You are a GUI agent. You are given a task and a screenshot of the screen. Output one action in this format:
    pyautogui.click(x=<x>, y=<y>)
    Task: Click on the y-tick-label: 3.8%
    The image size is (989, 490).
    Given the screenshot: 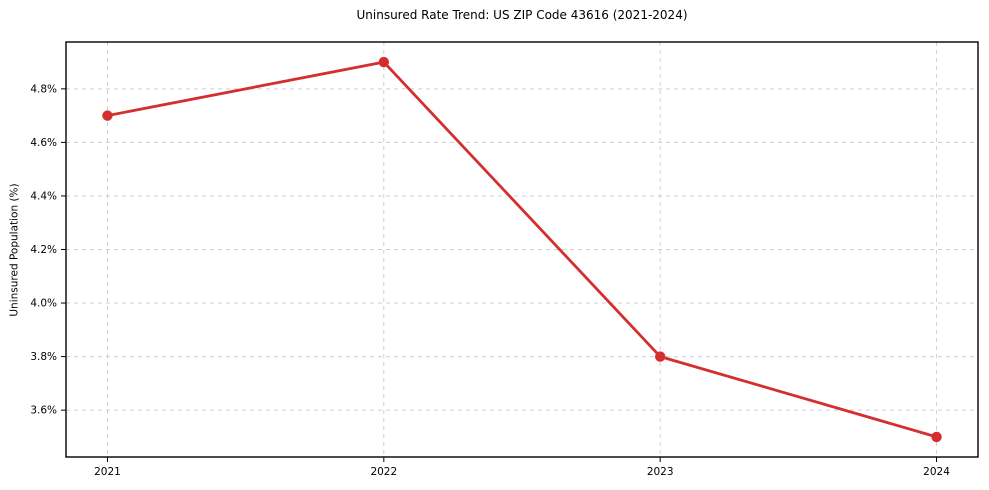 What is the action you would take?
    pyautogui.click(x=43, y=357)
    